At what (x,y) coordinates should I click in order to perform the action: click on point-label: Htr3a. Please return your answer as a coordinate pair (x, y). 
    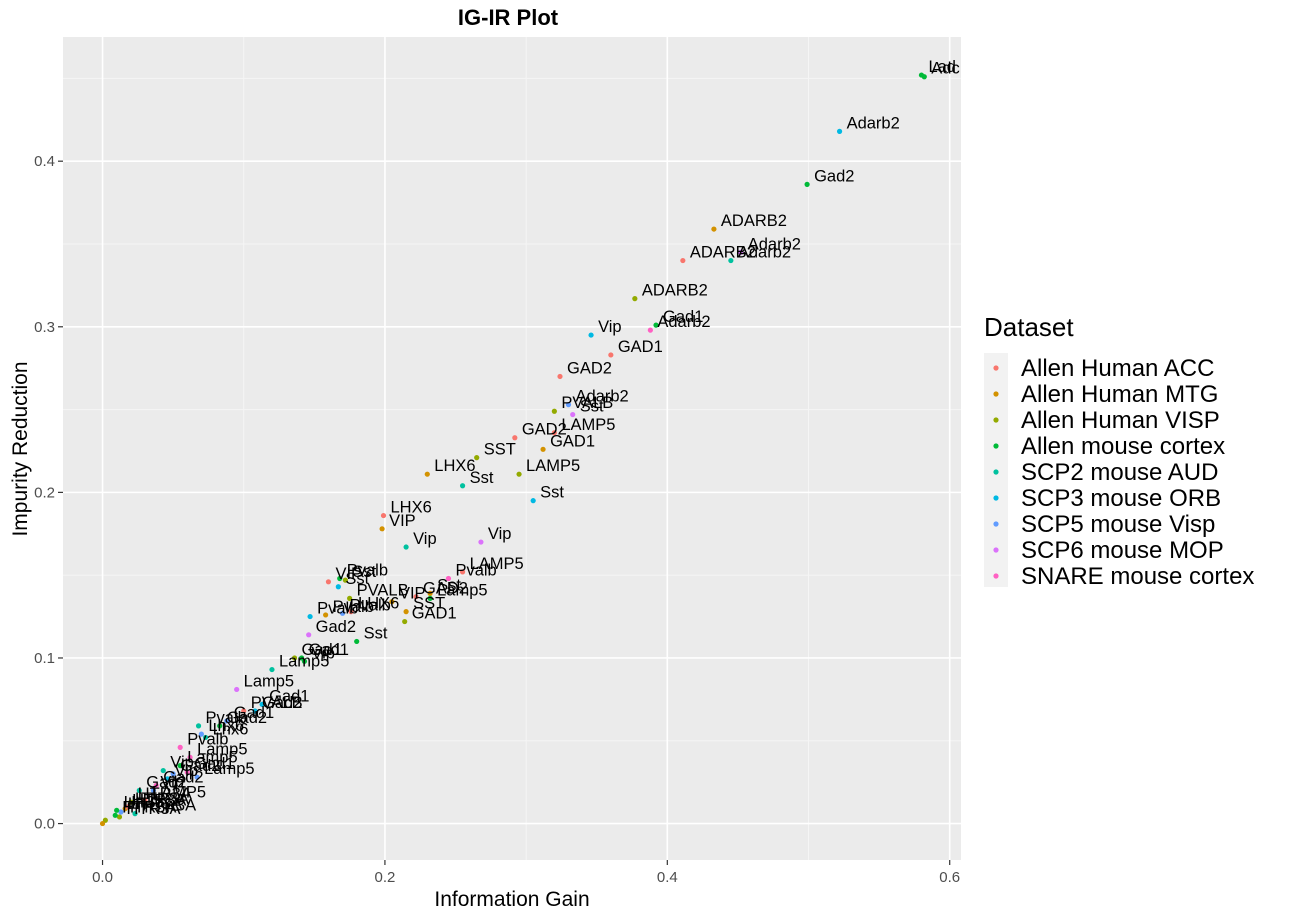
    Looking at the image, I should click on (144, 802).